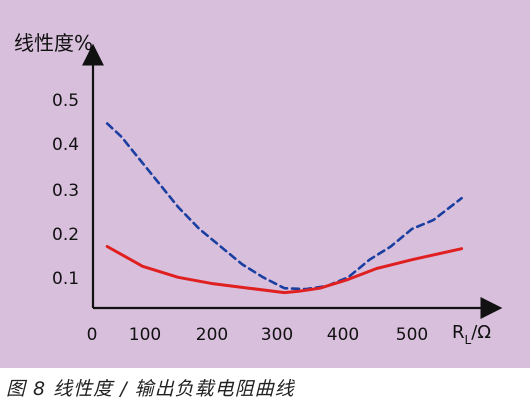 This screenshot has height=410, width=530. Describe the element at coordinates (150, 389) in the screenshot. I see `figure-caption: 图 8 线性度 / 输出负载电阻曲线` at that location.